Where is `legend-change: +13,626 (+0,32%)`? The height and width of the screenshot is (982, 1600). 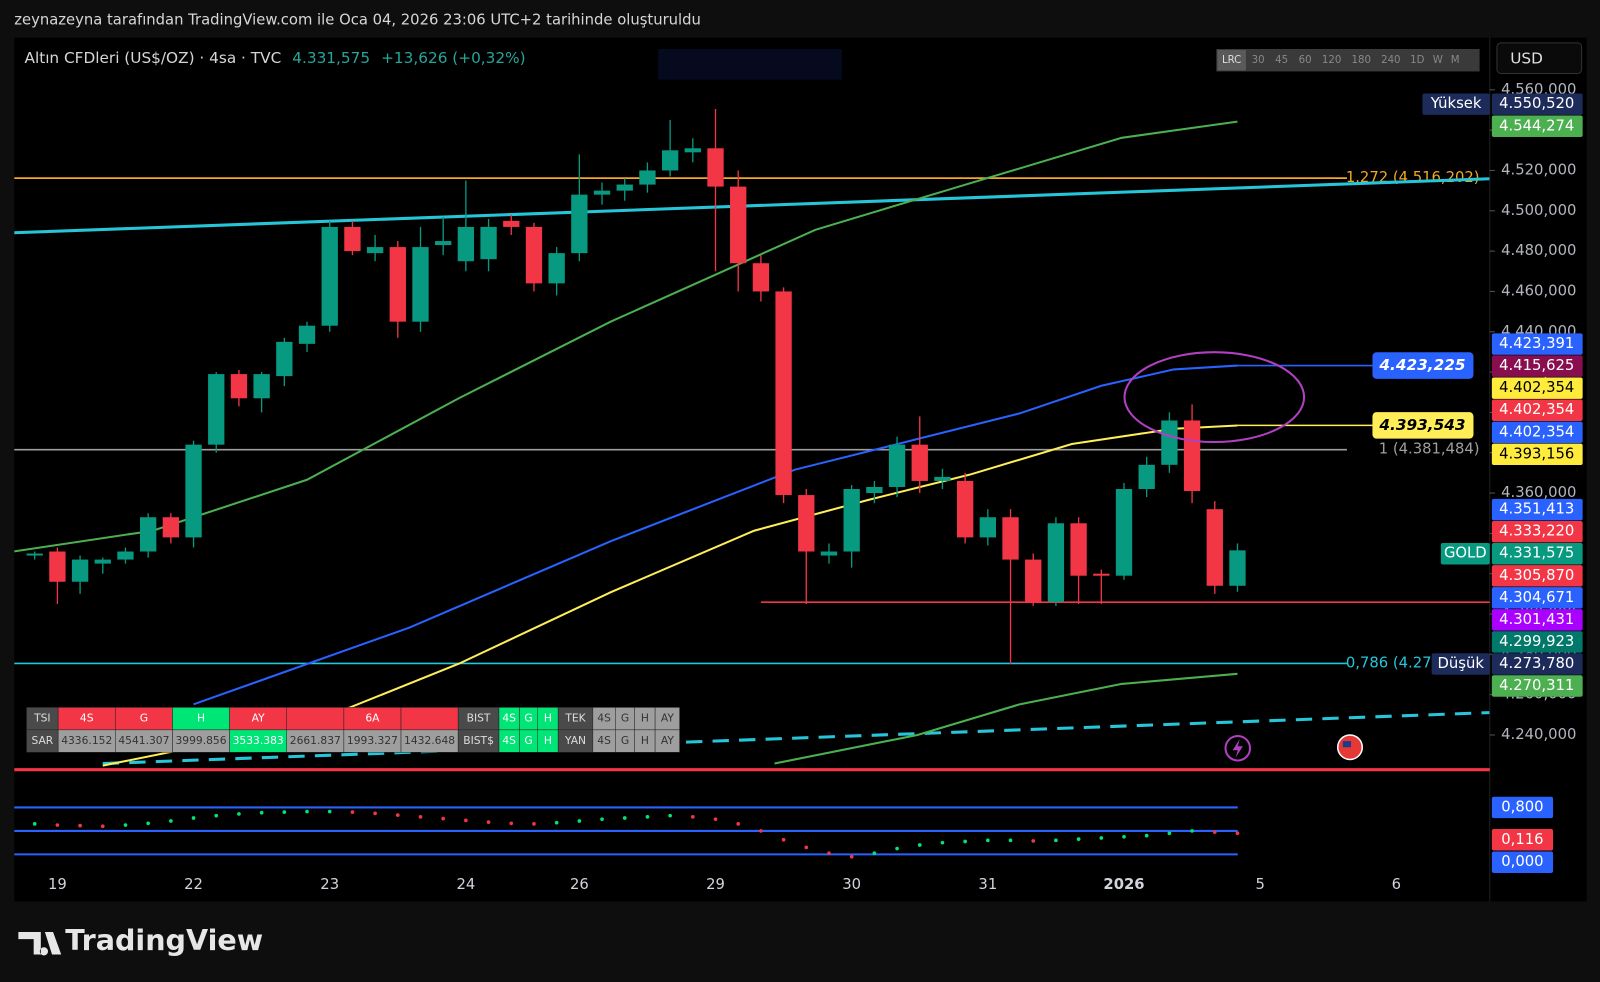 legend-change: +13,626 (+0,32%) is located at coordinates (453, 58).